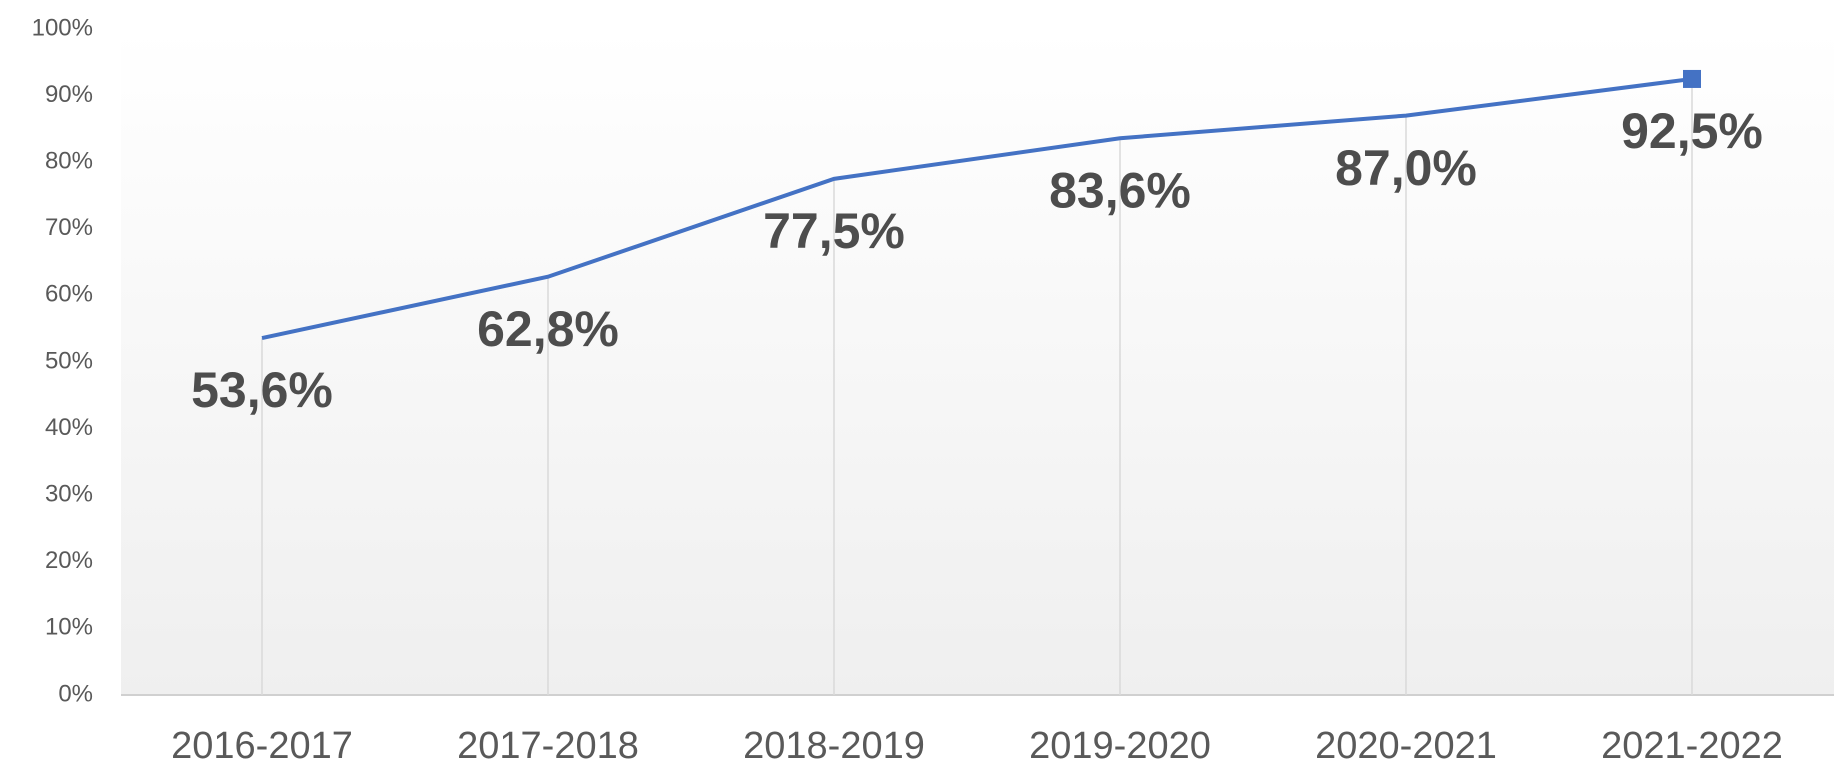 The width and height of the screenshot is (1844, 770). What do you see at coordinates (75, 693) in the screenshot?
I see `y-tick-label: 0%` at bounding box center [75, 693].